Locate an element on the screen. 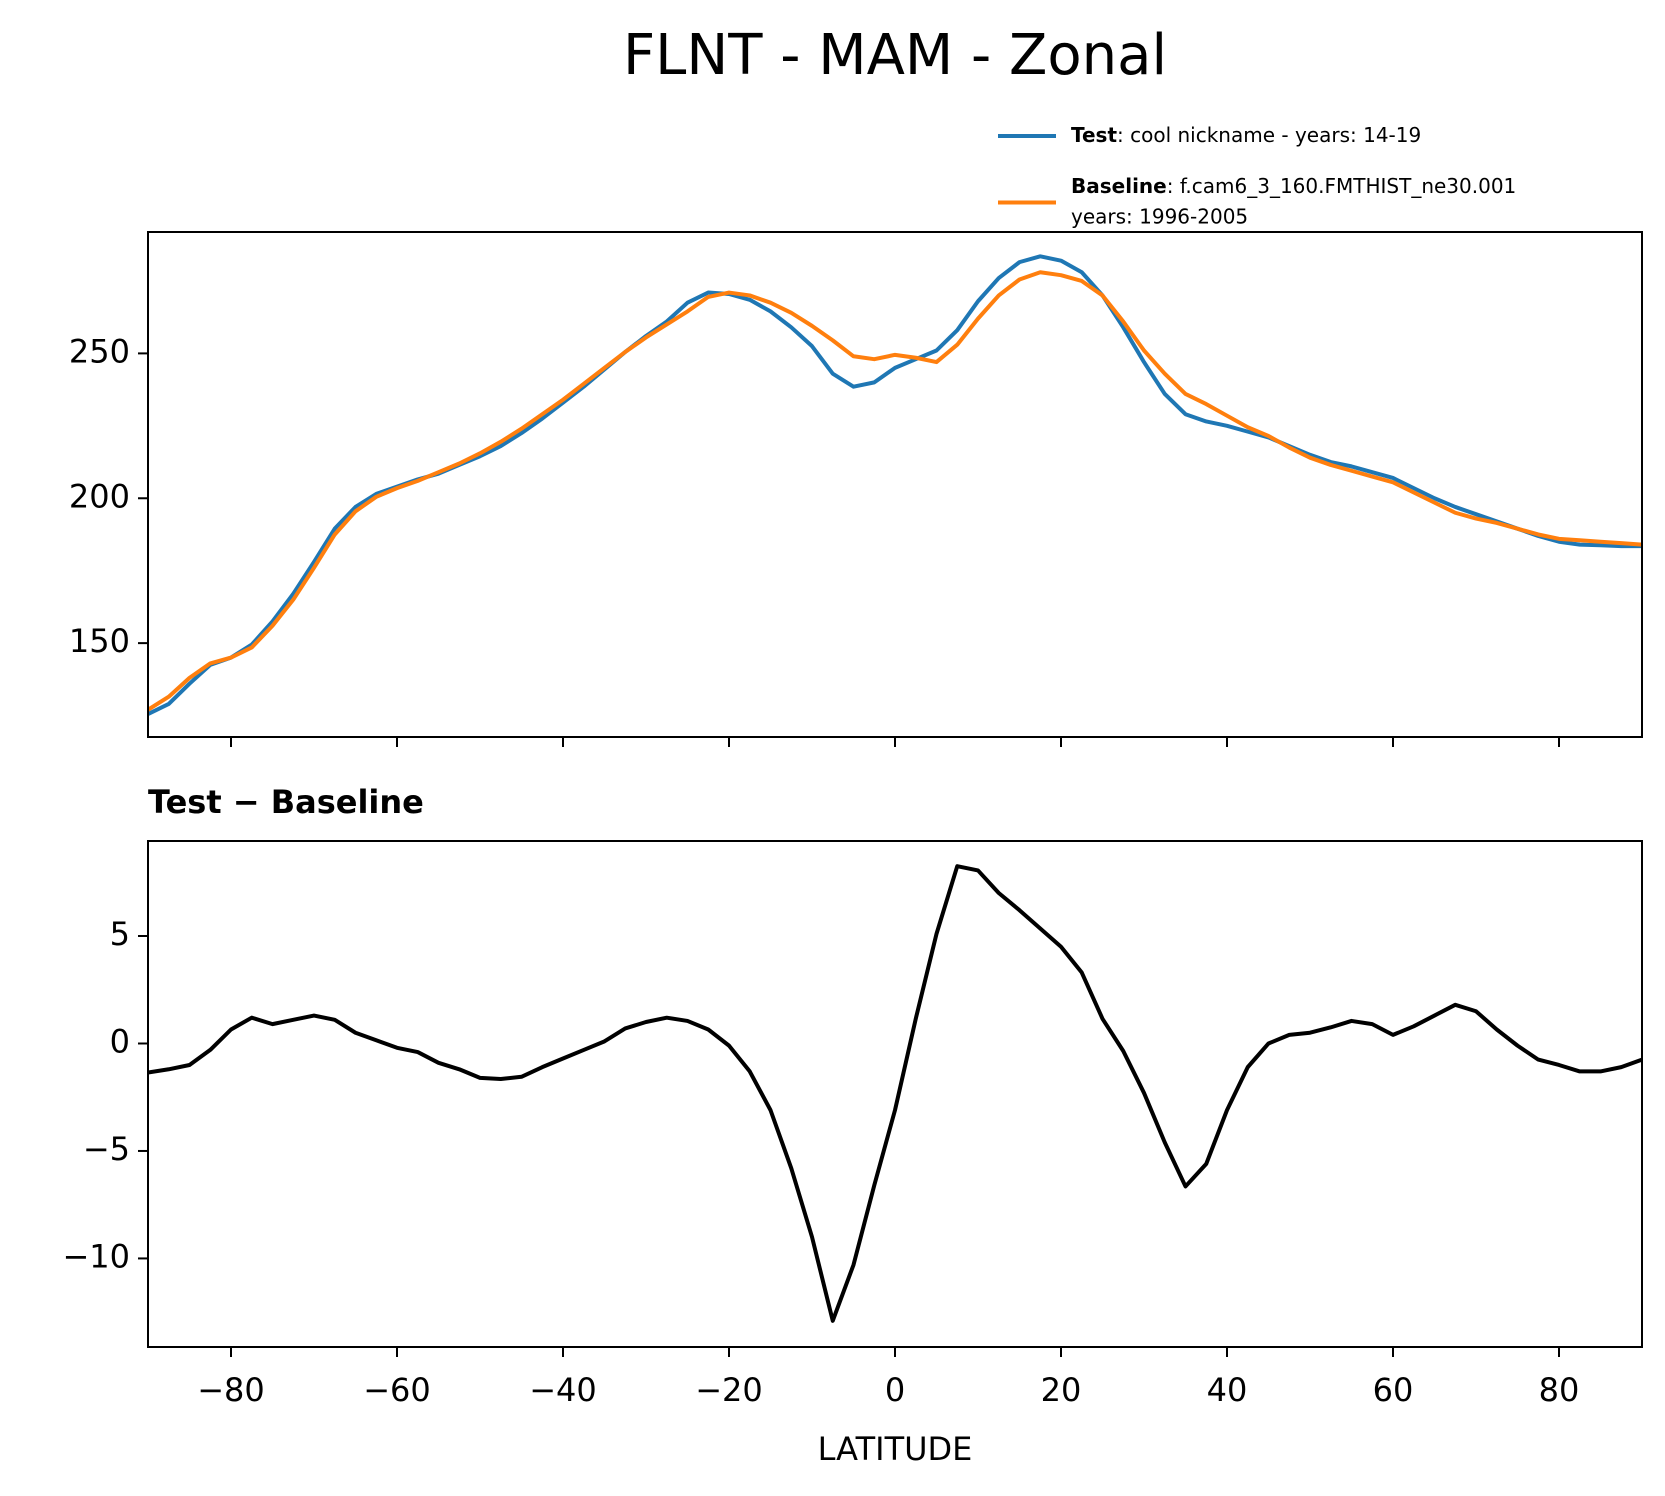 The width and height of the screenshot is (1665, 1496). legend-label: : f.cam6_3_160.FMTHIST_ne30.001 is located at coordinates (1342, 186).